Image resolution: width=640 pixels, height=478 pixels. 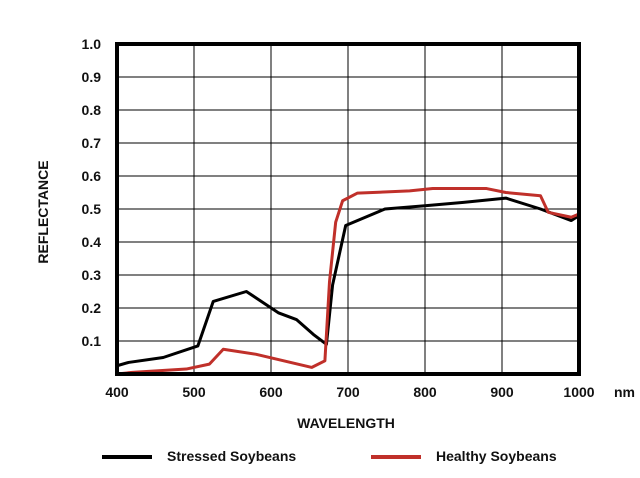 I want to click on y-tick-label: 0.6, so click(x=92, y=176).